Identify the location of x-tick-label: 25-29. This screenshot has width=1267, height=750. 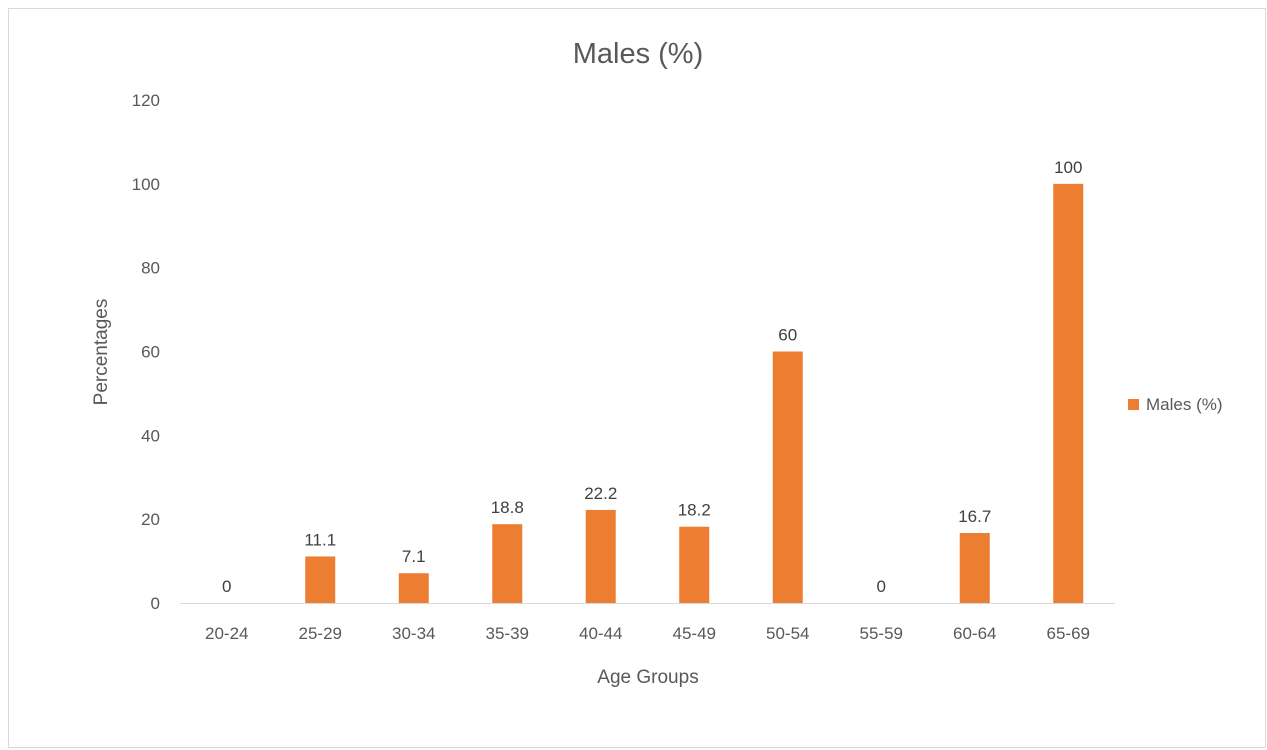
(320, 633).